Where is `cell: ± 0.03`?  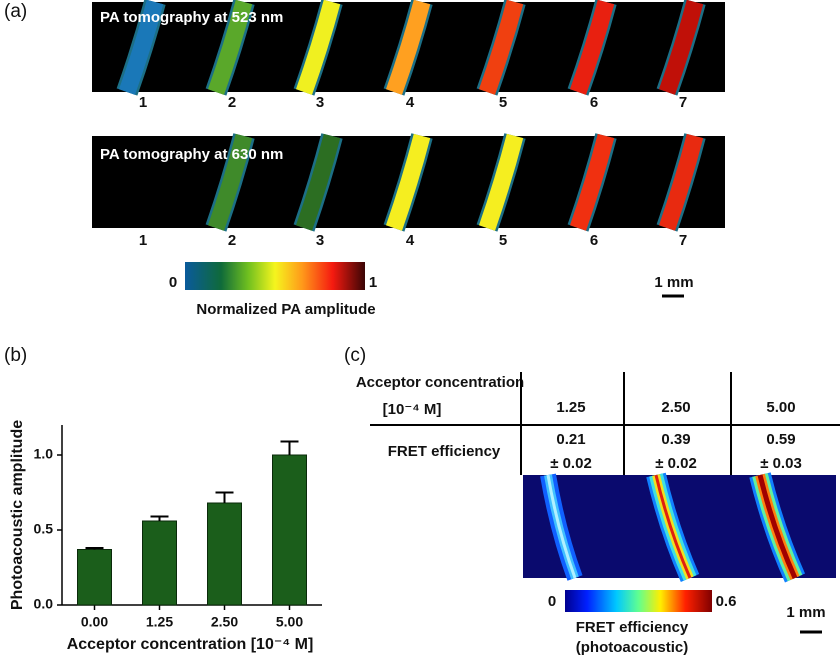 cell: ± 0.03 is located at coordinates (781, 463).